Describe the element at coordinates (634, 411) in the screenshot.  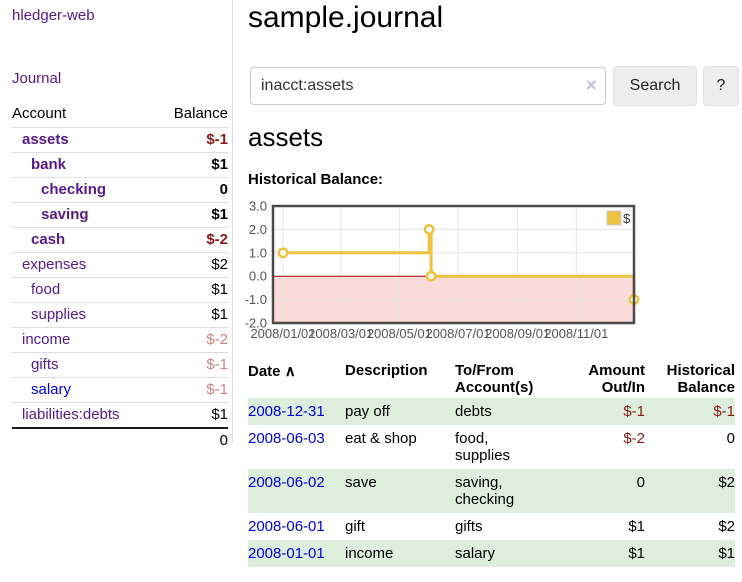
I see `transaction-amount: $-1` at that location.